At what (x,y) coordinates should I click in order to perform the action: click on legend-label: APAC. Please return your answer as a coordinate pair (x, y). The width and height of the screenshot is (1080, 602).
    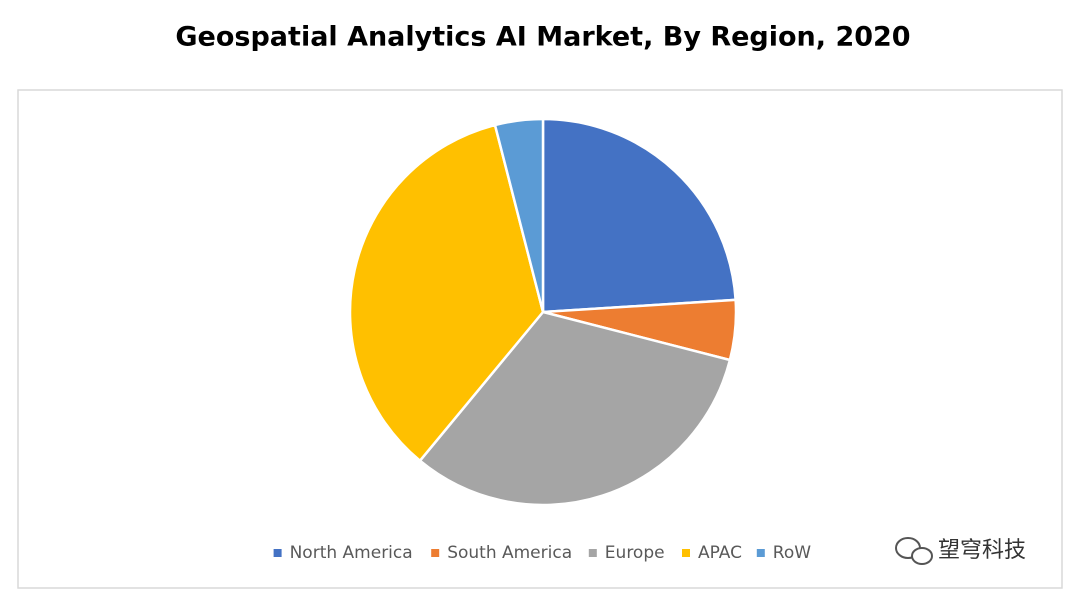
    Looking at the image, I should click on (720, 553).